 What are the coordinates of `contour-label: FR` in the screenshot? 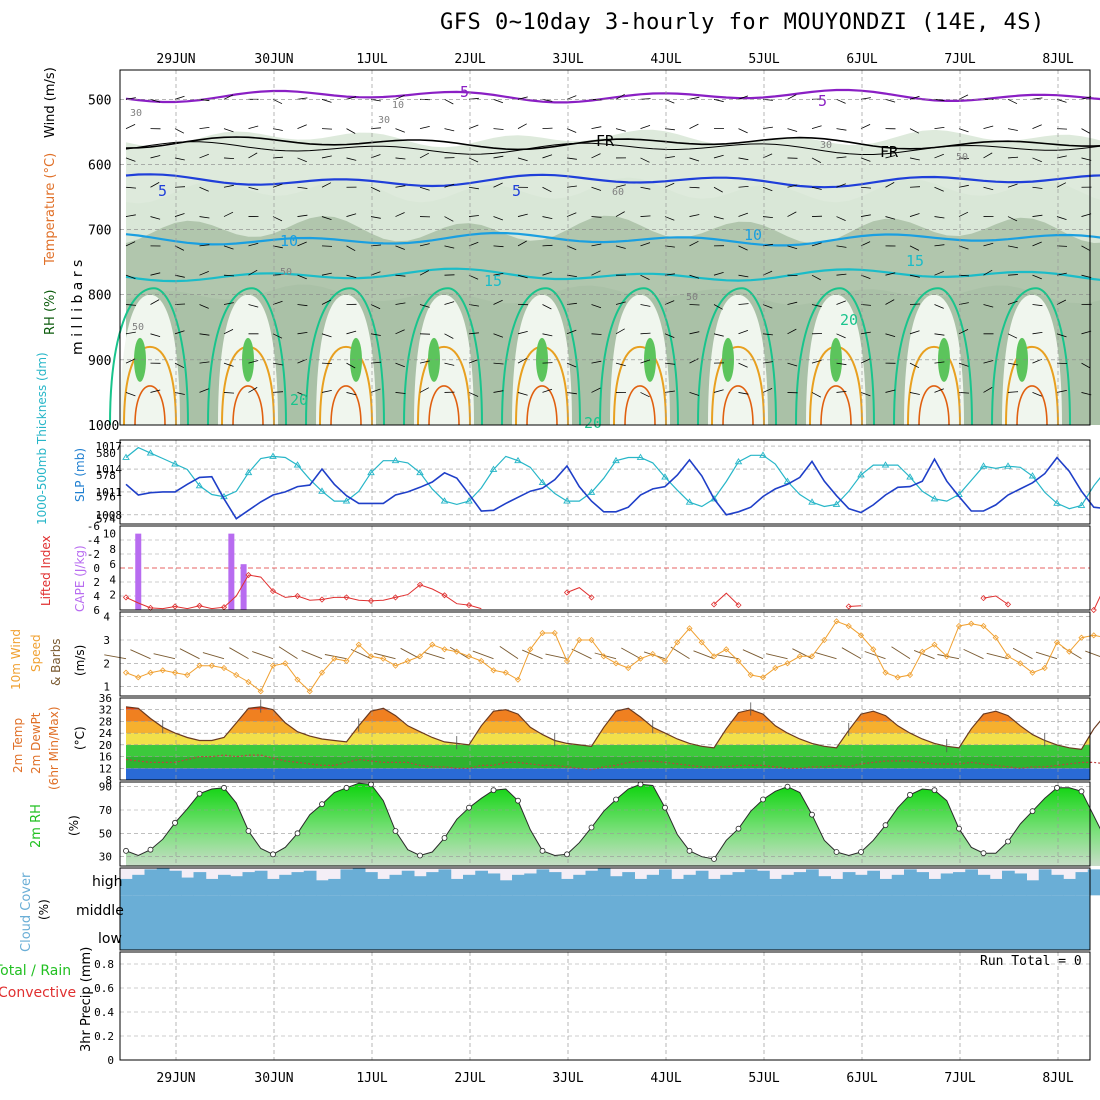 It's located at (889, 152).